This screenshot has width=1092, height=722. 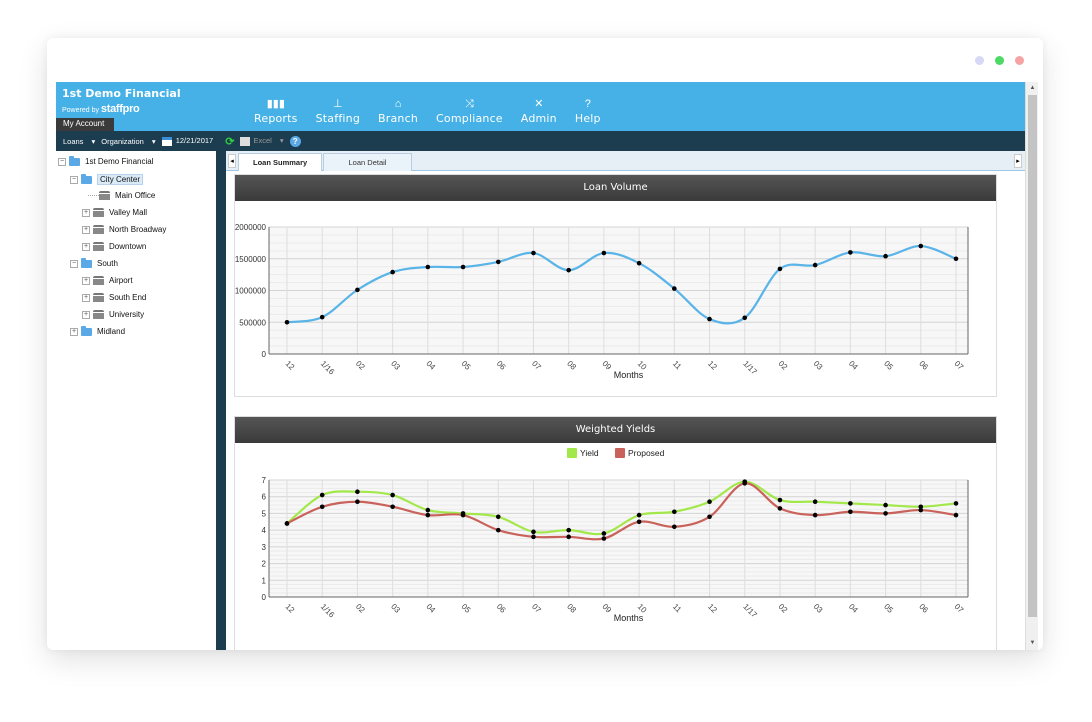 What do you see at coordinates (587, 118) in the screenshot?
I see `nav-label: Help` at bounding box center [587, 118].